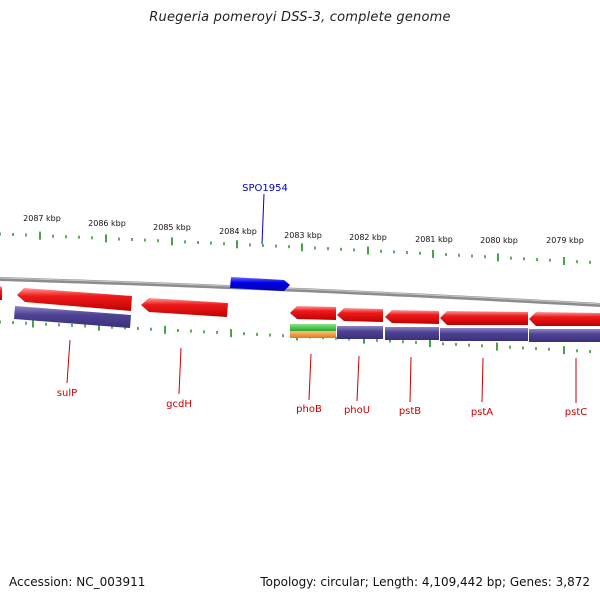 This screenshot has height=600, width=600. Describe the element at coordinates (172, 227) in the screenshot. I see `ruler-label: 2085 kbp` at that location.